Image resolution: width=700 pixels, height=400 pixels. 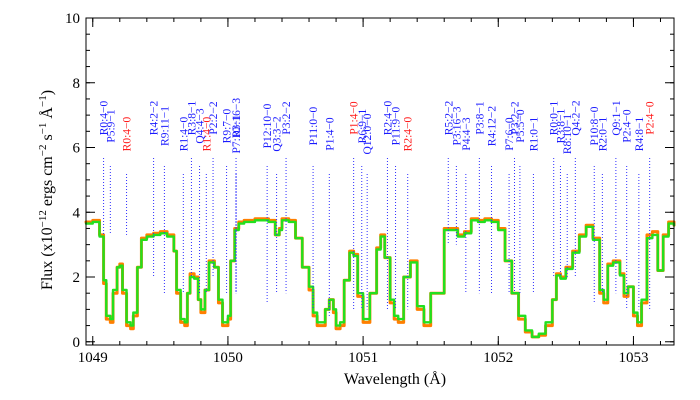 I want to click on y-label-part2: ergs cm, so click(x=47, y=183).